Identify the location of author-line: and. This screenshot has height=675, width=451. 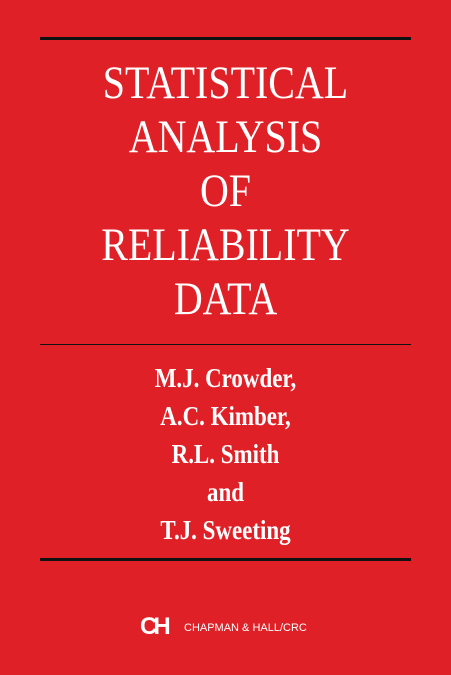
(225, 492).